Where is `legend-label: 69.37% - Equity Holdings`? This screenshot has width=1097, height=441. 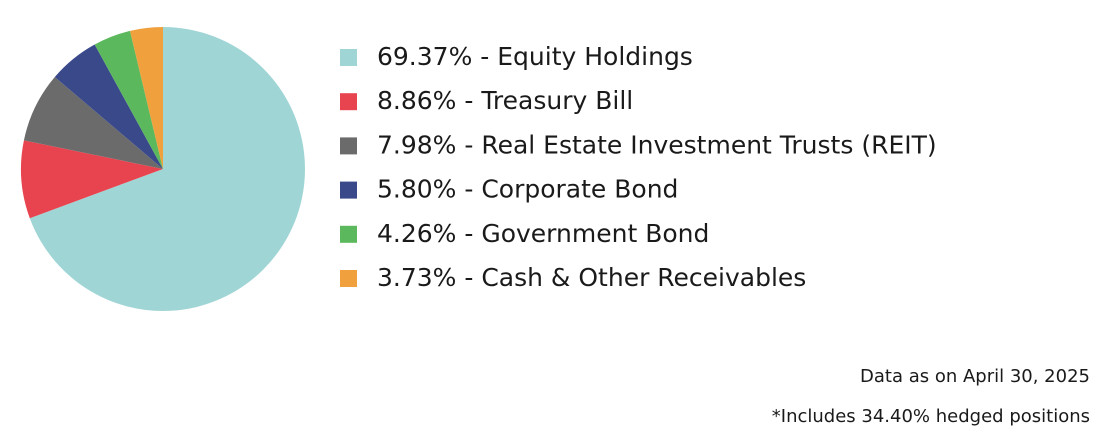
legend-label: 69.37% - Equity Holdings is located at coordinates (535, 56).